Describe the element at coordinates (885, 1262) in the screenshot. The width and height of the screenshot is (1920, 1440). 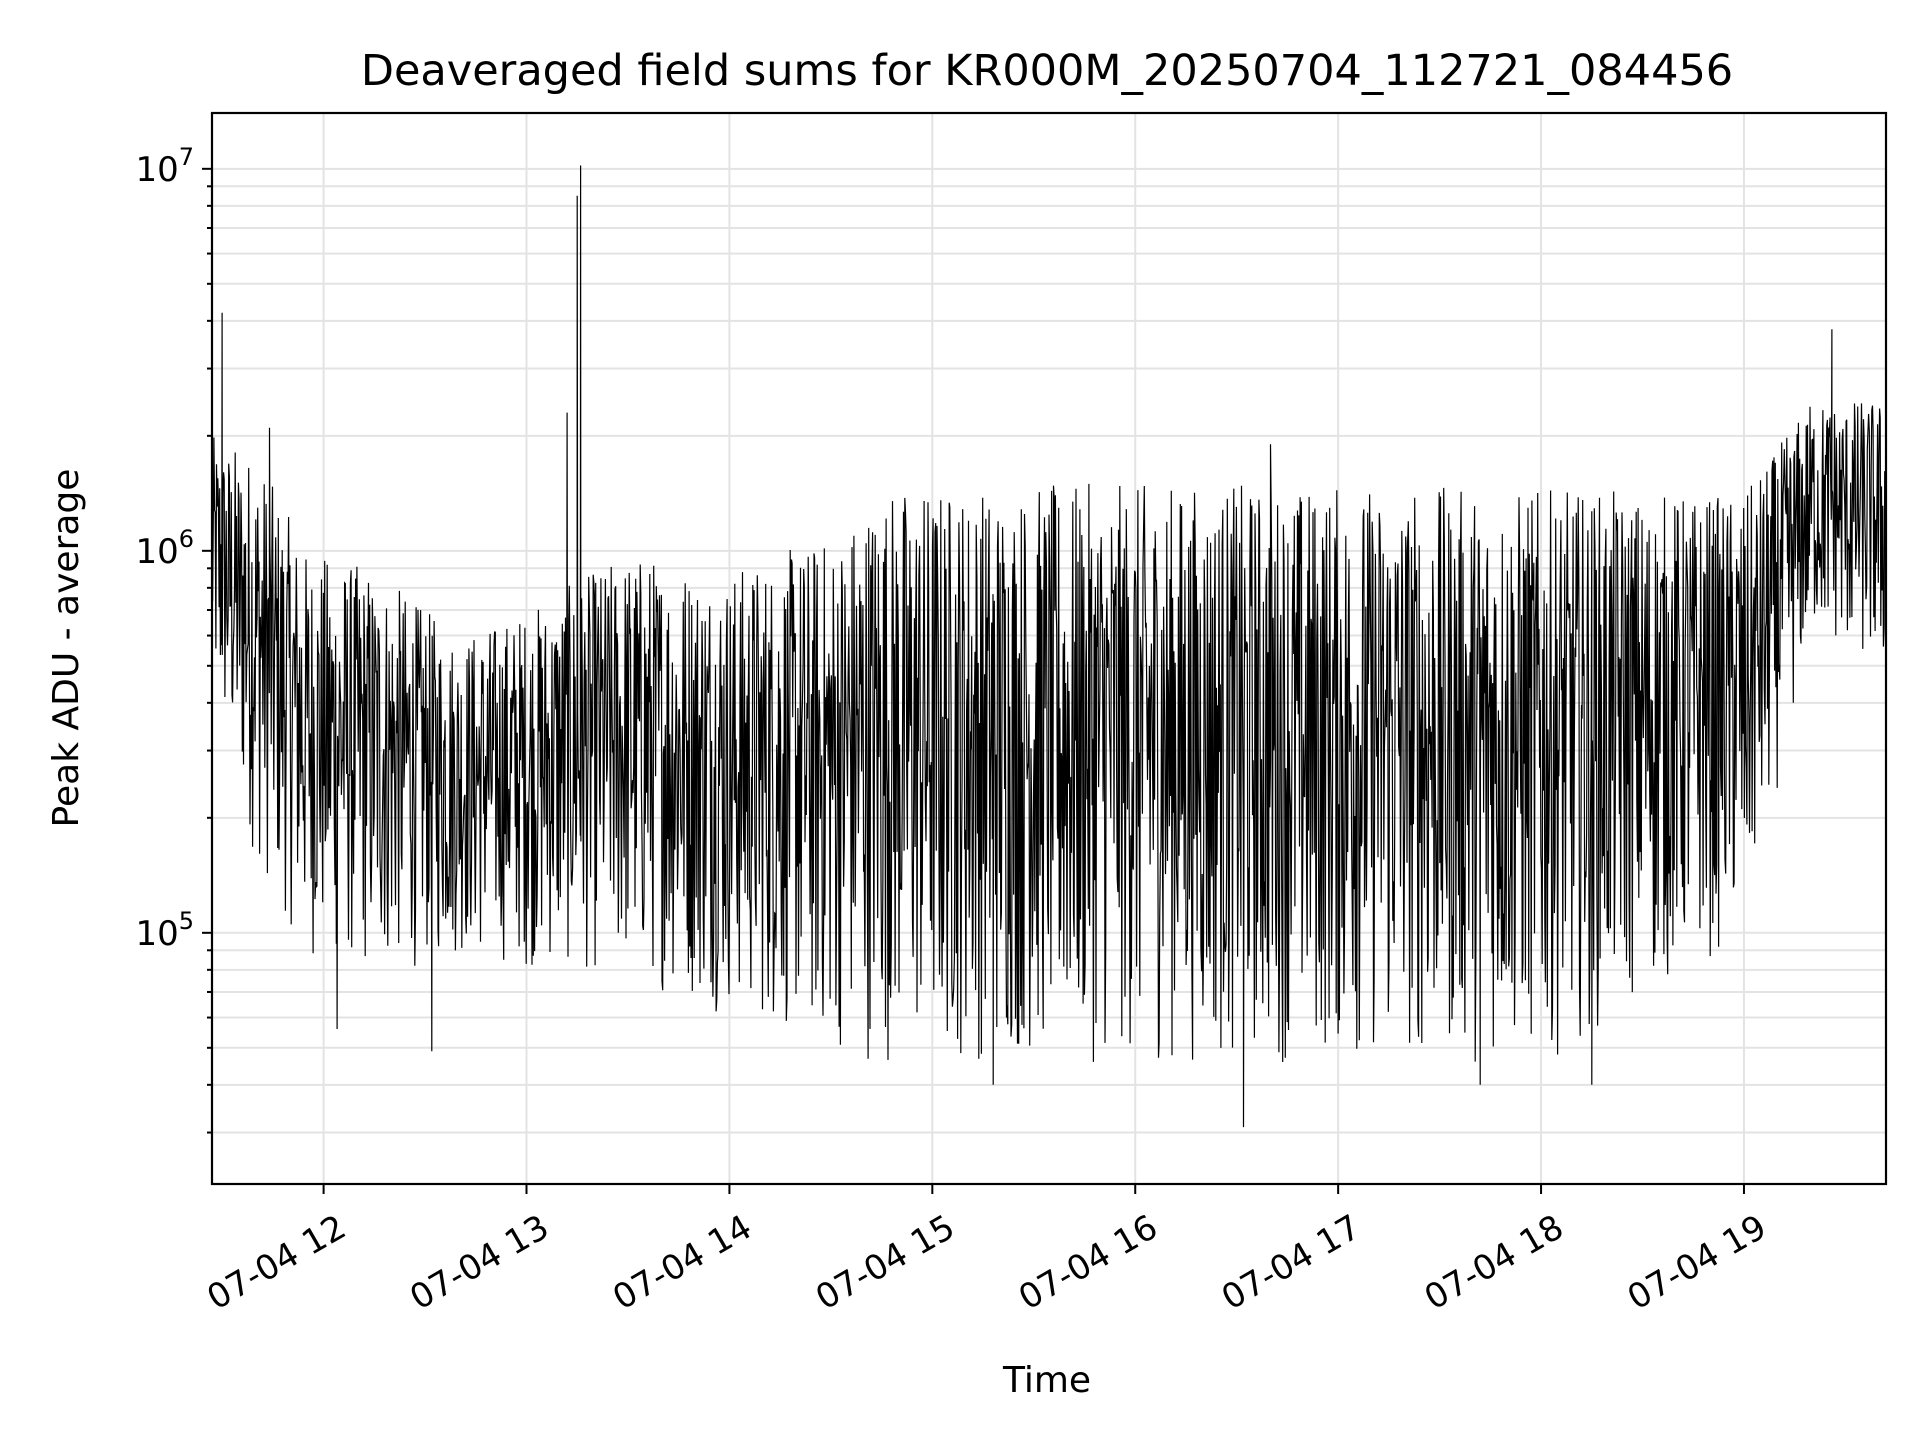
I see `x-tick-label: 07-04 15` at that location.